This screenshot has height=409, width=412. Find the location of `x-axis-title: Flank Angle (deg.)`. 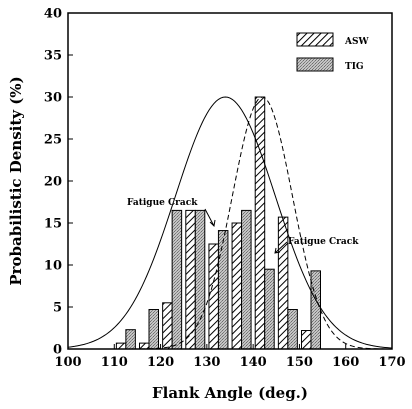

x-axis-title: Flank Angle (deg.) is located at coordinates (230, 393).